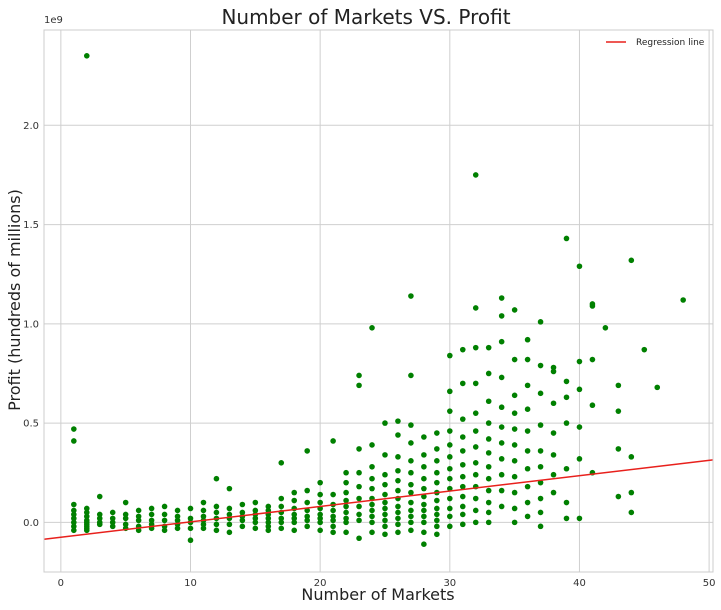  I want to click on legend-regression-label: Regression line, so click(670, 43).